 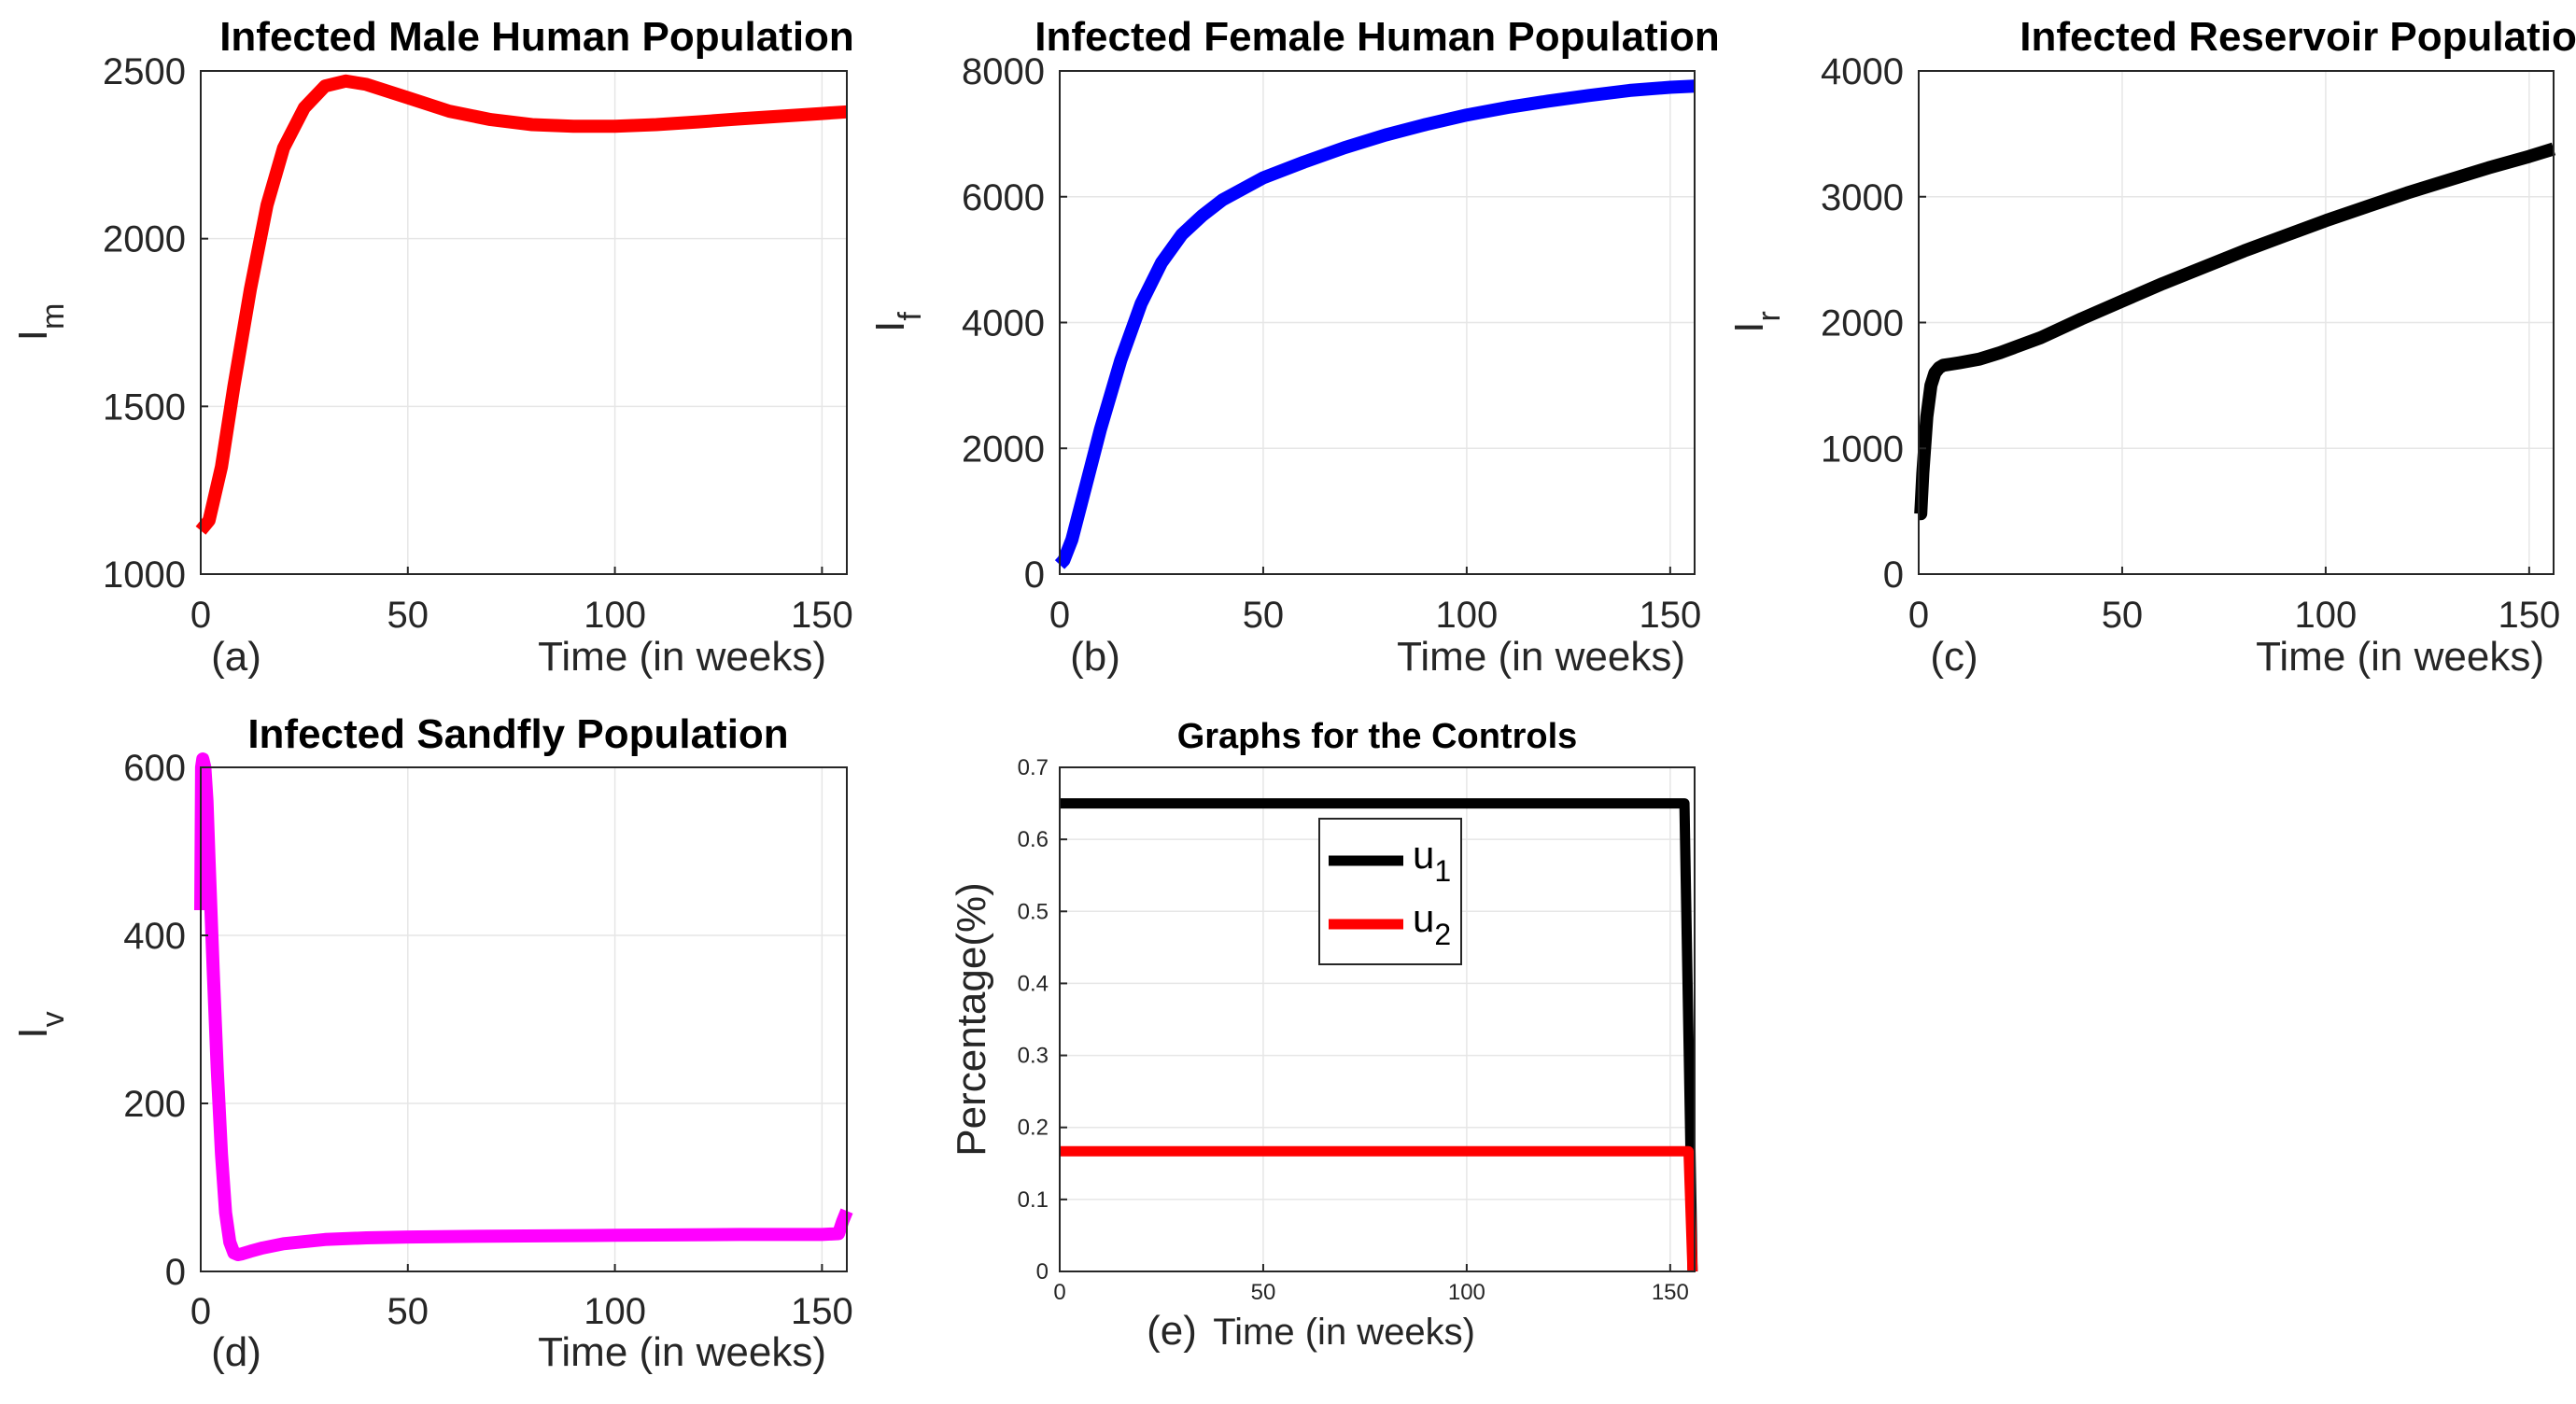 I want to click on y-tick-label: 2500, so click(x=144, y=71).